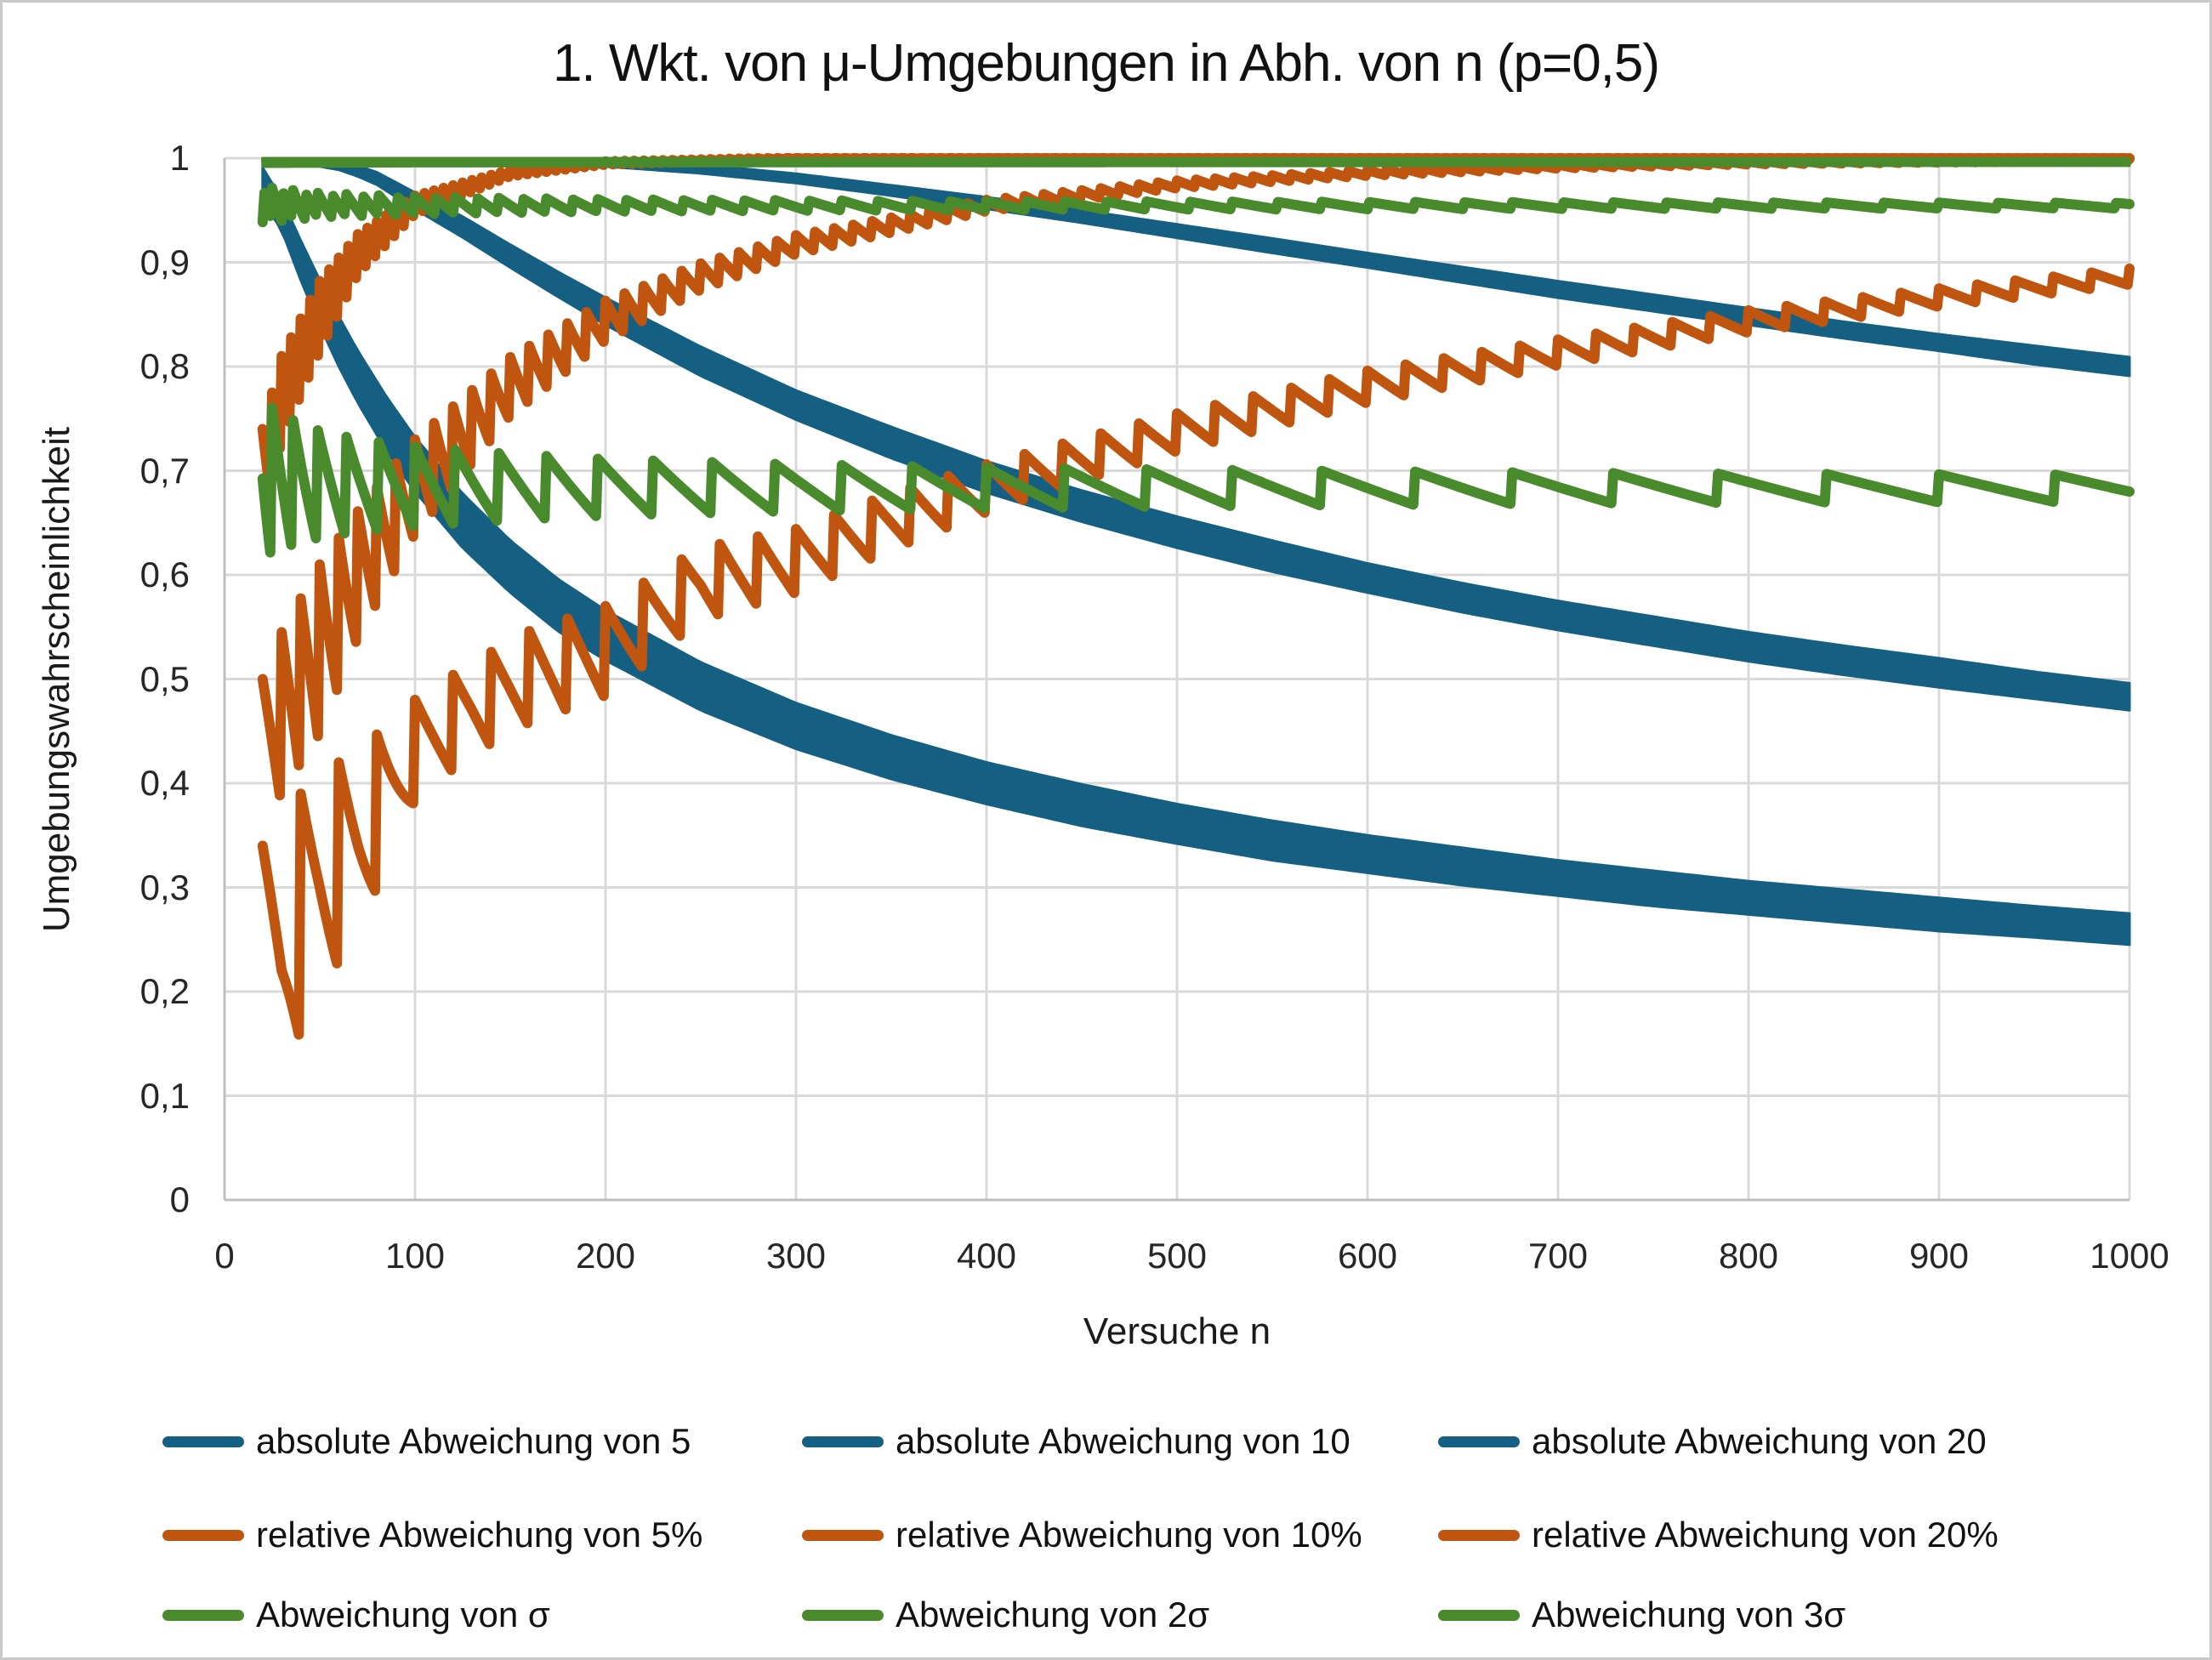 The width and height of the screenshot is (2212, 1660). Describe the element at coordinates (1177, 1256) in the screenshot. I see `x-tick-label: 500` at that location.